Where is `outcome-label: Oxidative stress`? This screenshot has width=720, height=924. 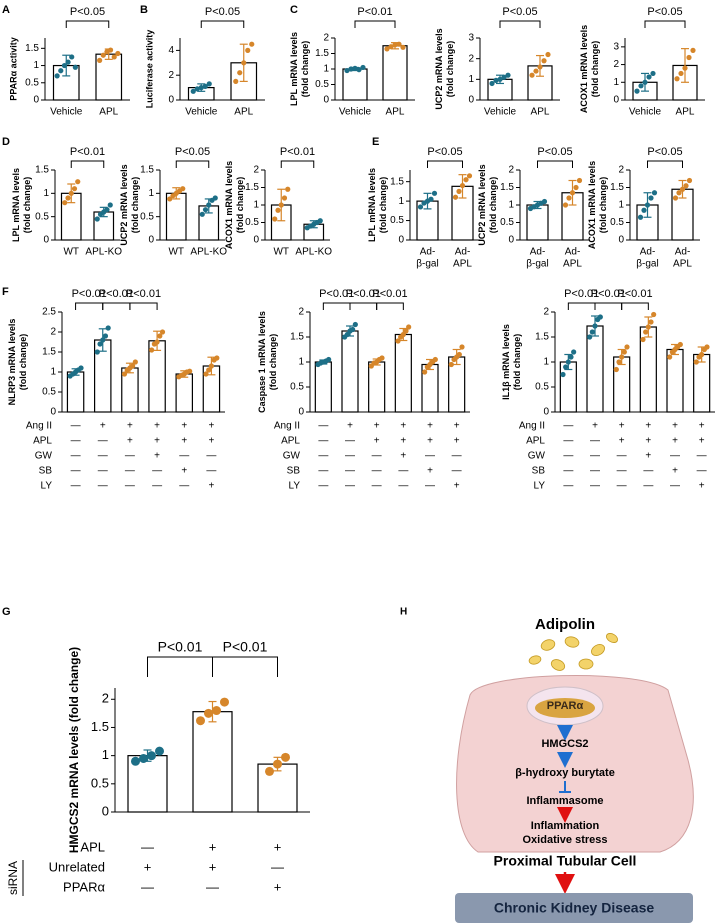
outcome-label: Oxidative stress is located at coordinates (565, 840).